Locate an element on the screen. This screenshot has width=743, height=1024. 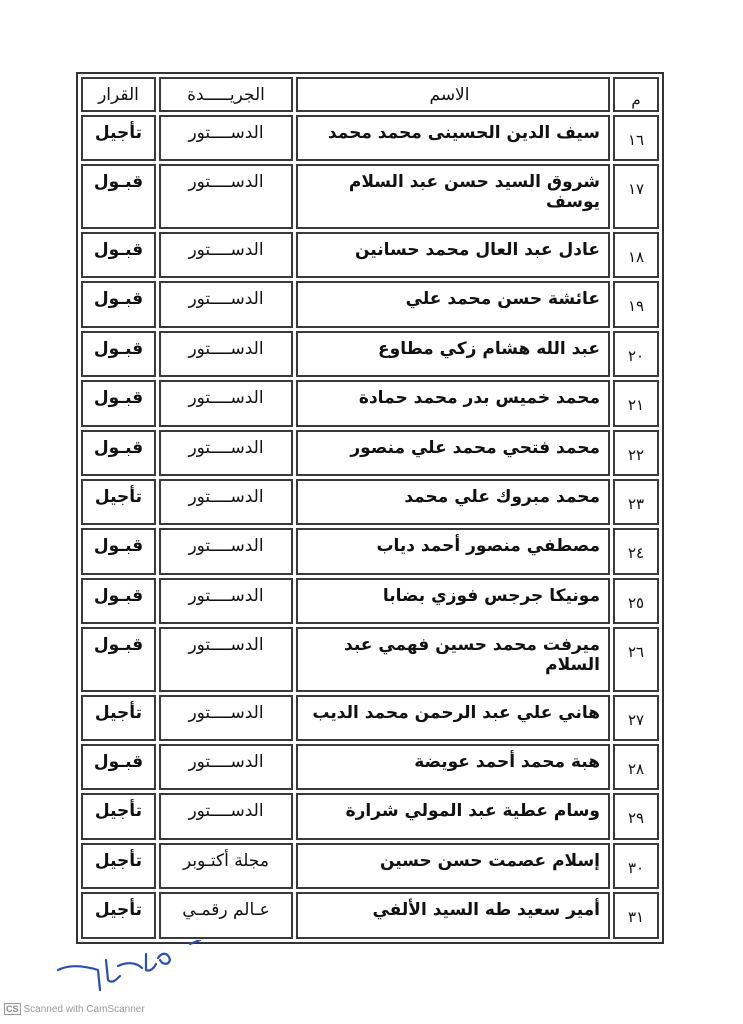
camscanner-logo: CS is located at coordinates (12, 1009).